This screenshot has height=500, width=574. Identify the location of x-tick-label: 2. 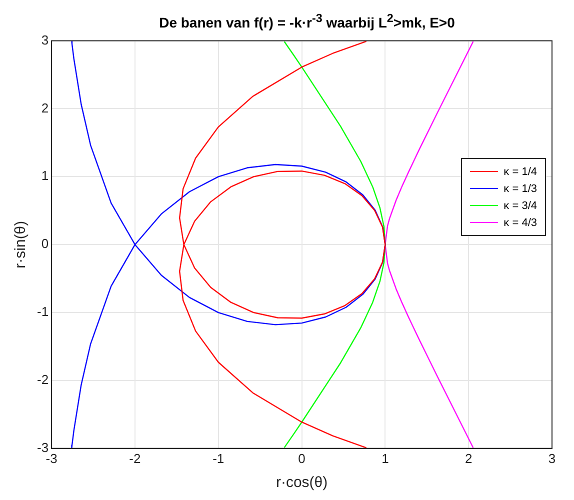
(468, 458).